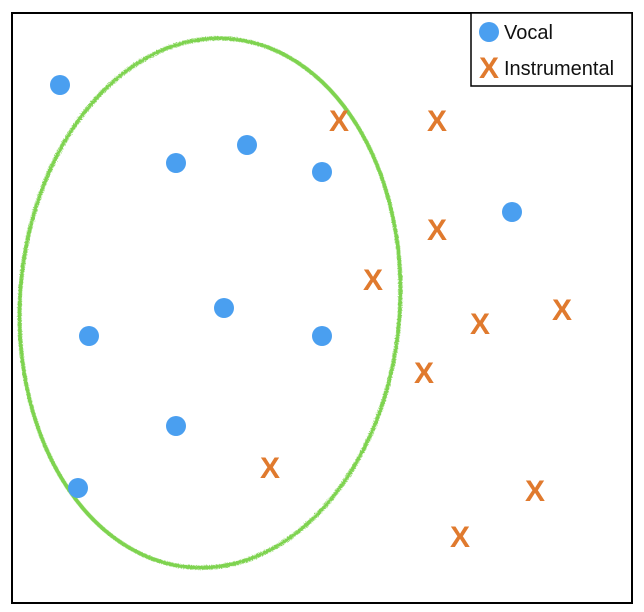 The height and width of the screenshot is (612, 644). What do you see at coordinates (562, 310) in the screenshot?
I see `point-instrumental-6: X` at bounding box center [562, 310].